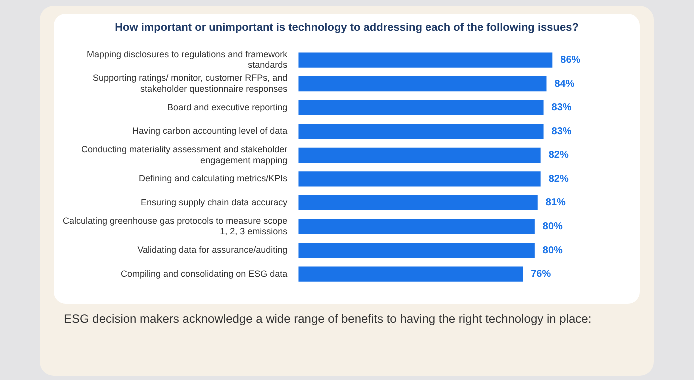 The image size is (694, 380). I want to click on data-label: 84%, so click(564, 84).